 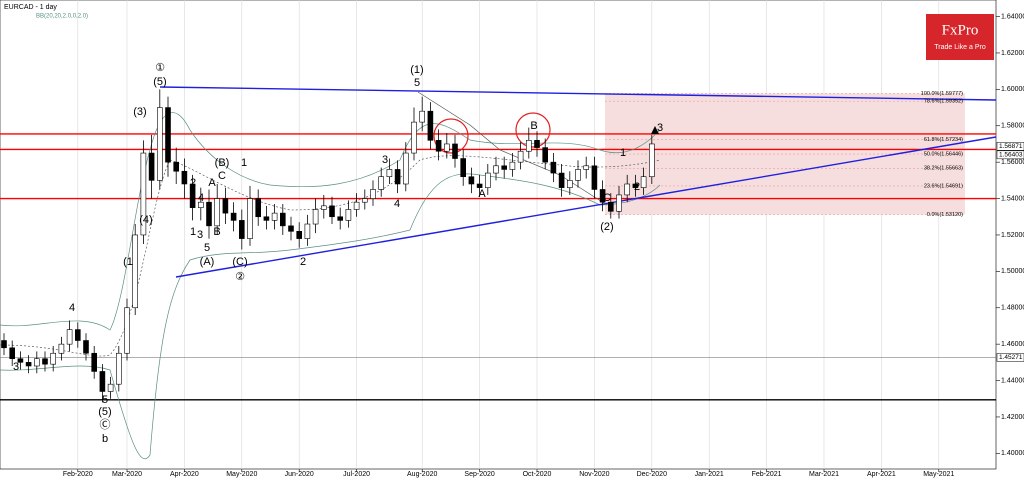 What do you see at coordinates (105, 400) in the screenshot?
I see `wave-label: 5` at bounding box center [105, 400].